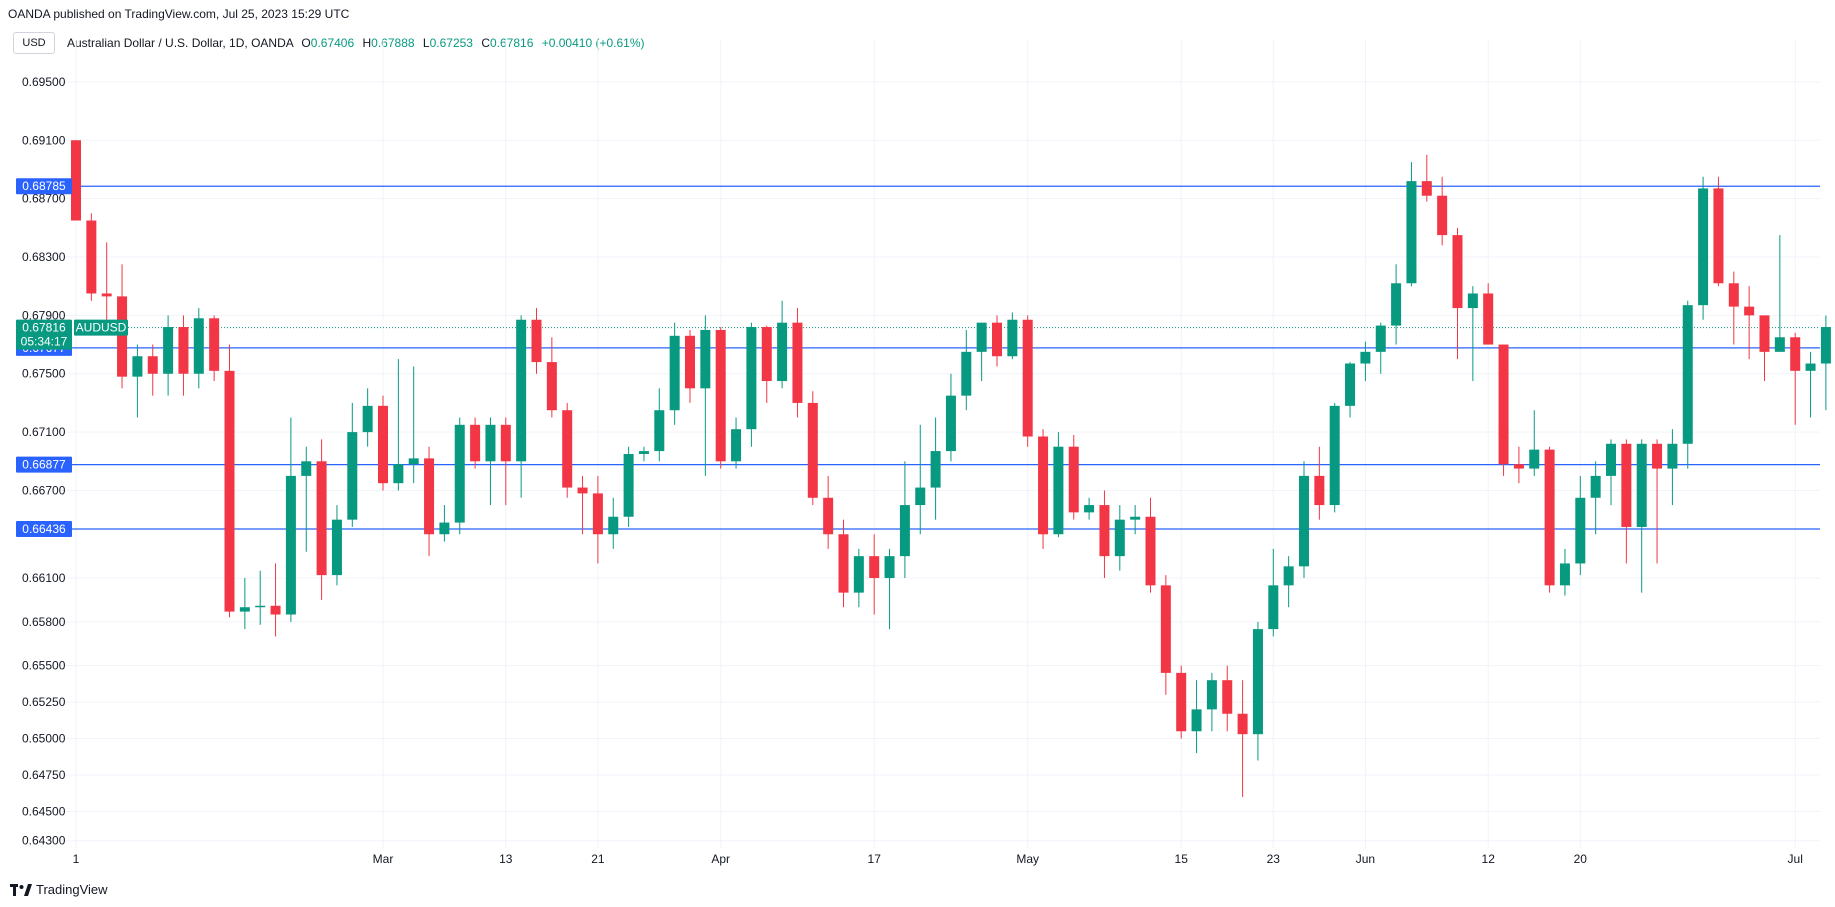 The height and width of the screenshot is (907, 1835). I want to click on y-tick-label: 0.69500, so click(44, 82).